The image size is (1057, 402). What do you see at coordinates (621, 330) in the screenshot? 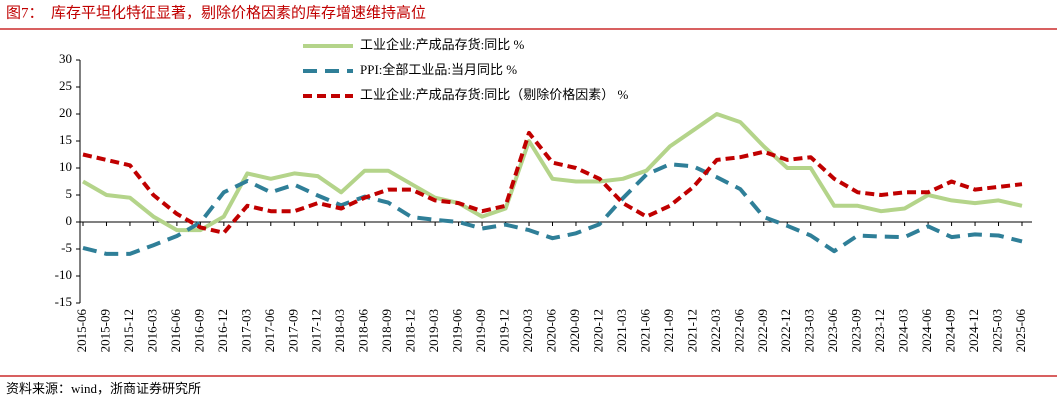
I see `x-tick-label: 2021-03` at bounding box center [621, 330].